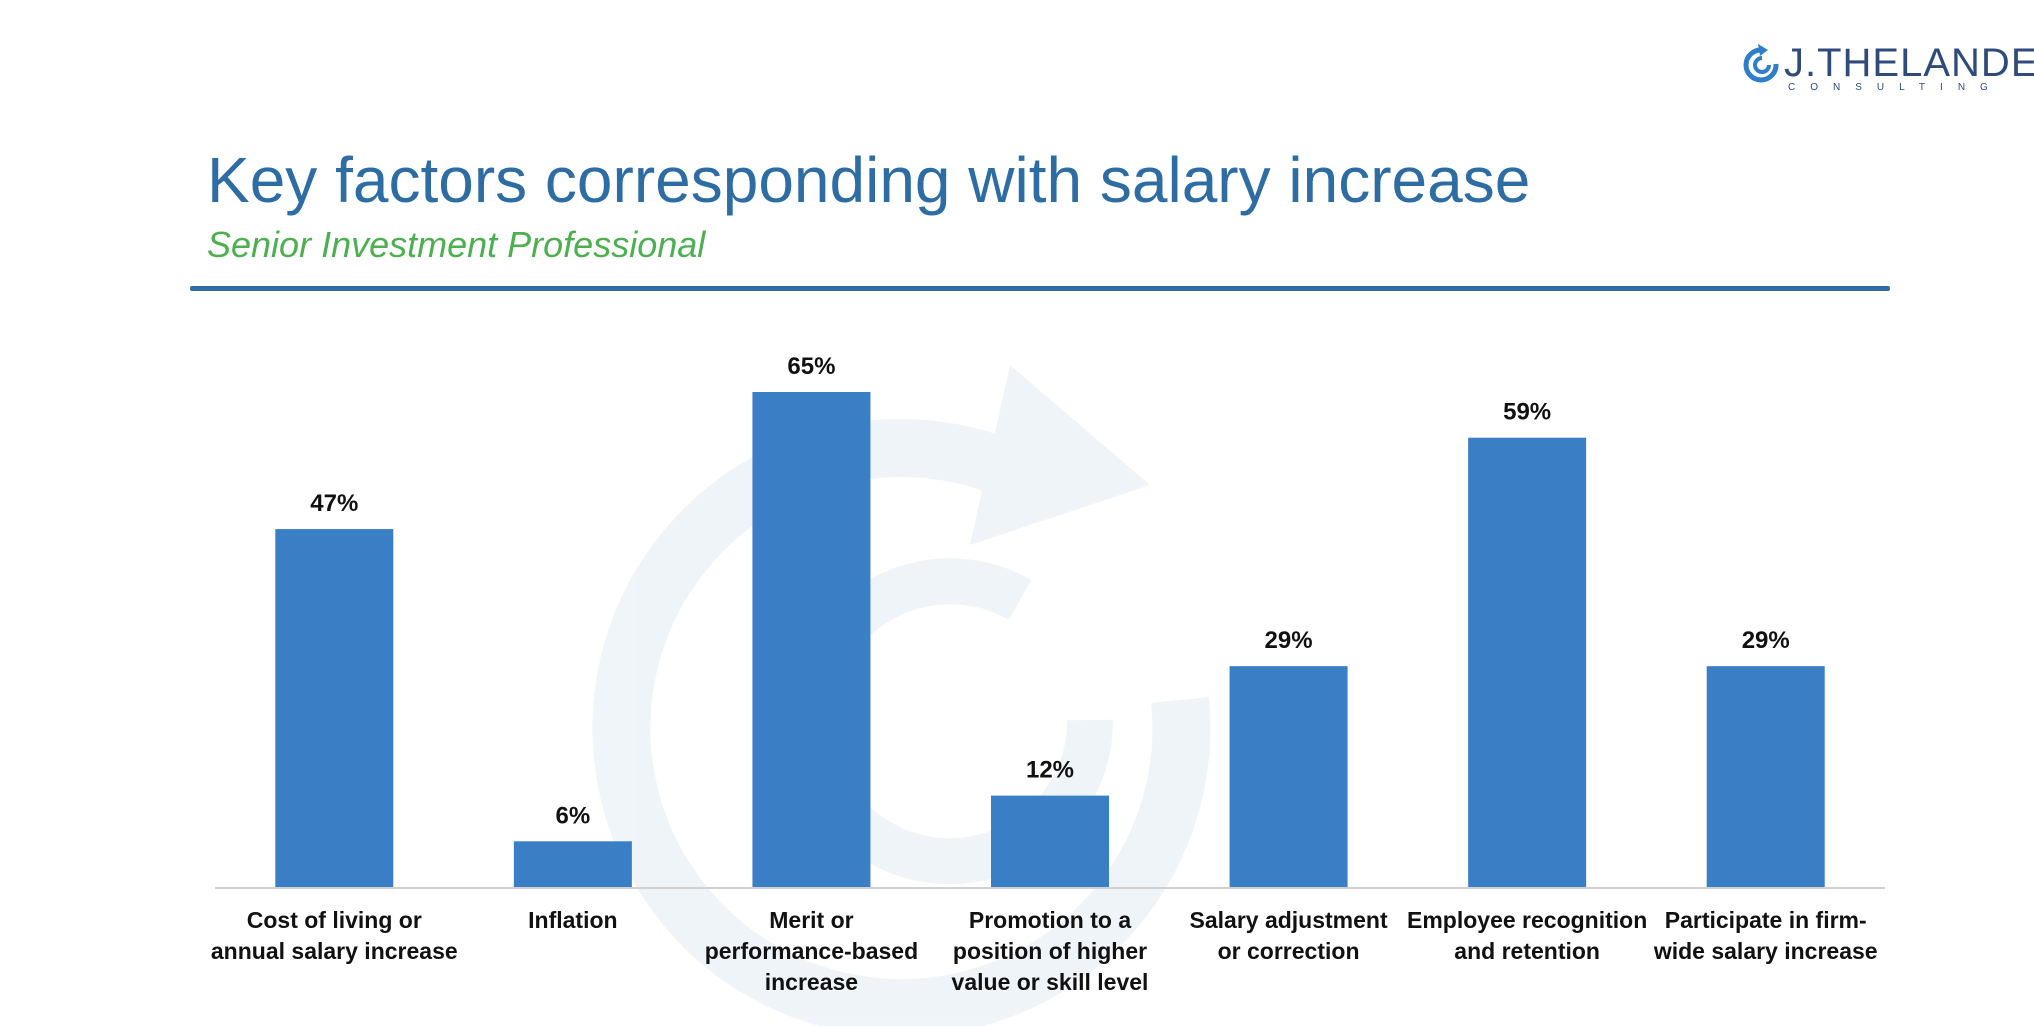 The image size is (2034, 1026). Describe the element at coordinates (1527, 951) in the screenshot. I see `category-label-line: and retention` at that location.